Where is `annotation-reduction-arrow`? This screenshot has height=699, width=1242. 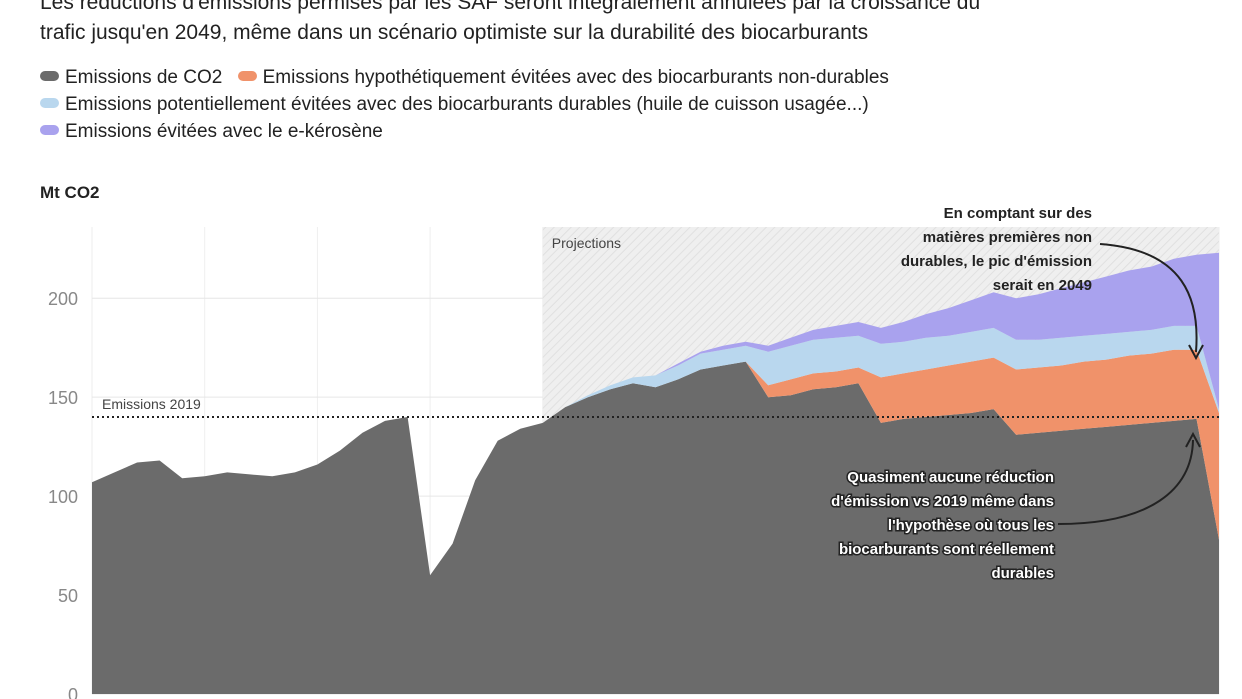
annotation-reduction-arrow is located at coordinates (1125, 482).